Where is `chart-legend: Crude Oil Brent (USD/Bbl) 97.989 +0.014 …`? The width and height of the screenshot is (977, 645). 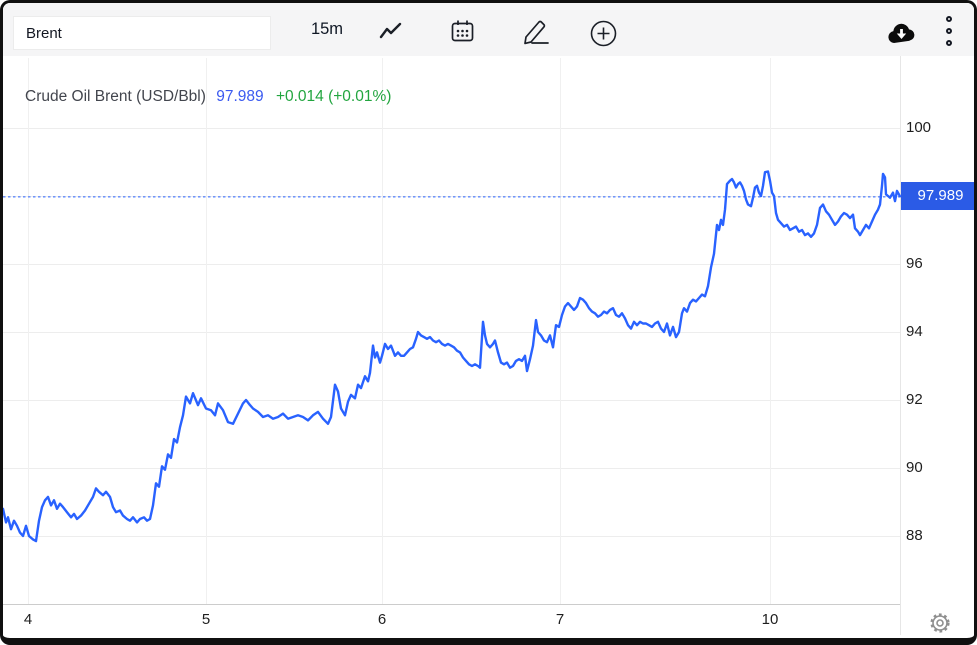 chart-legend: Crude Oil Brent (USD/Bbl) 97.989 +0.014 … is located at coordinates (208, 97).